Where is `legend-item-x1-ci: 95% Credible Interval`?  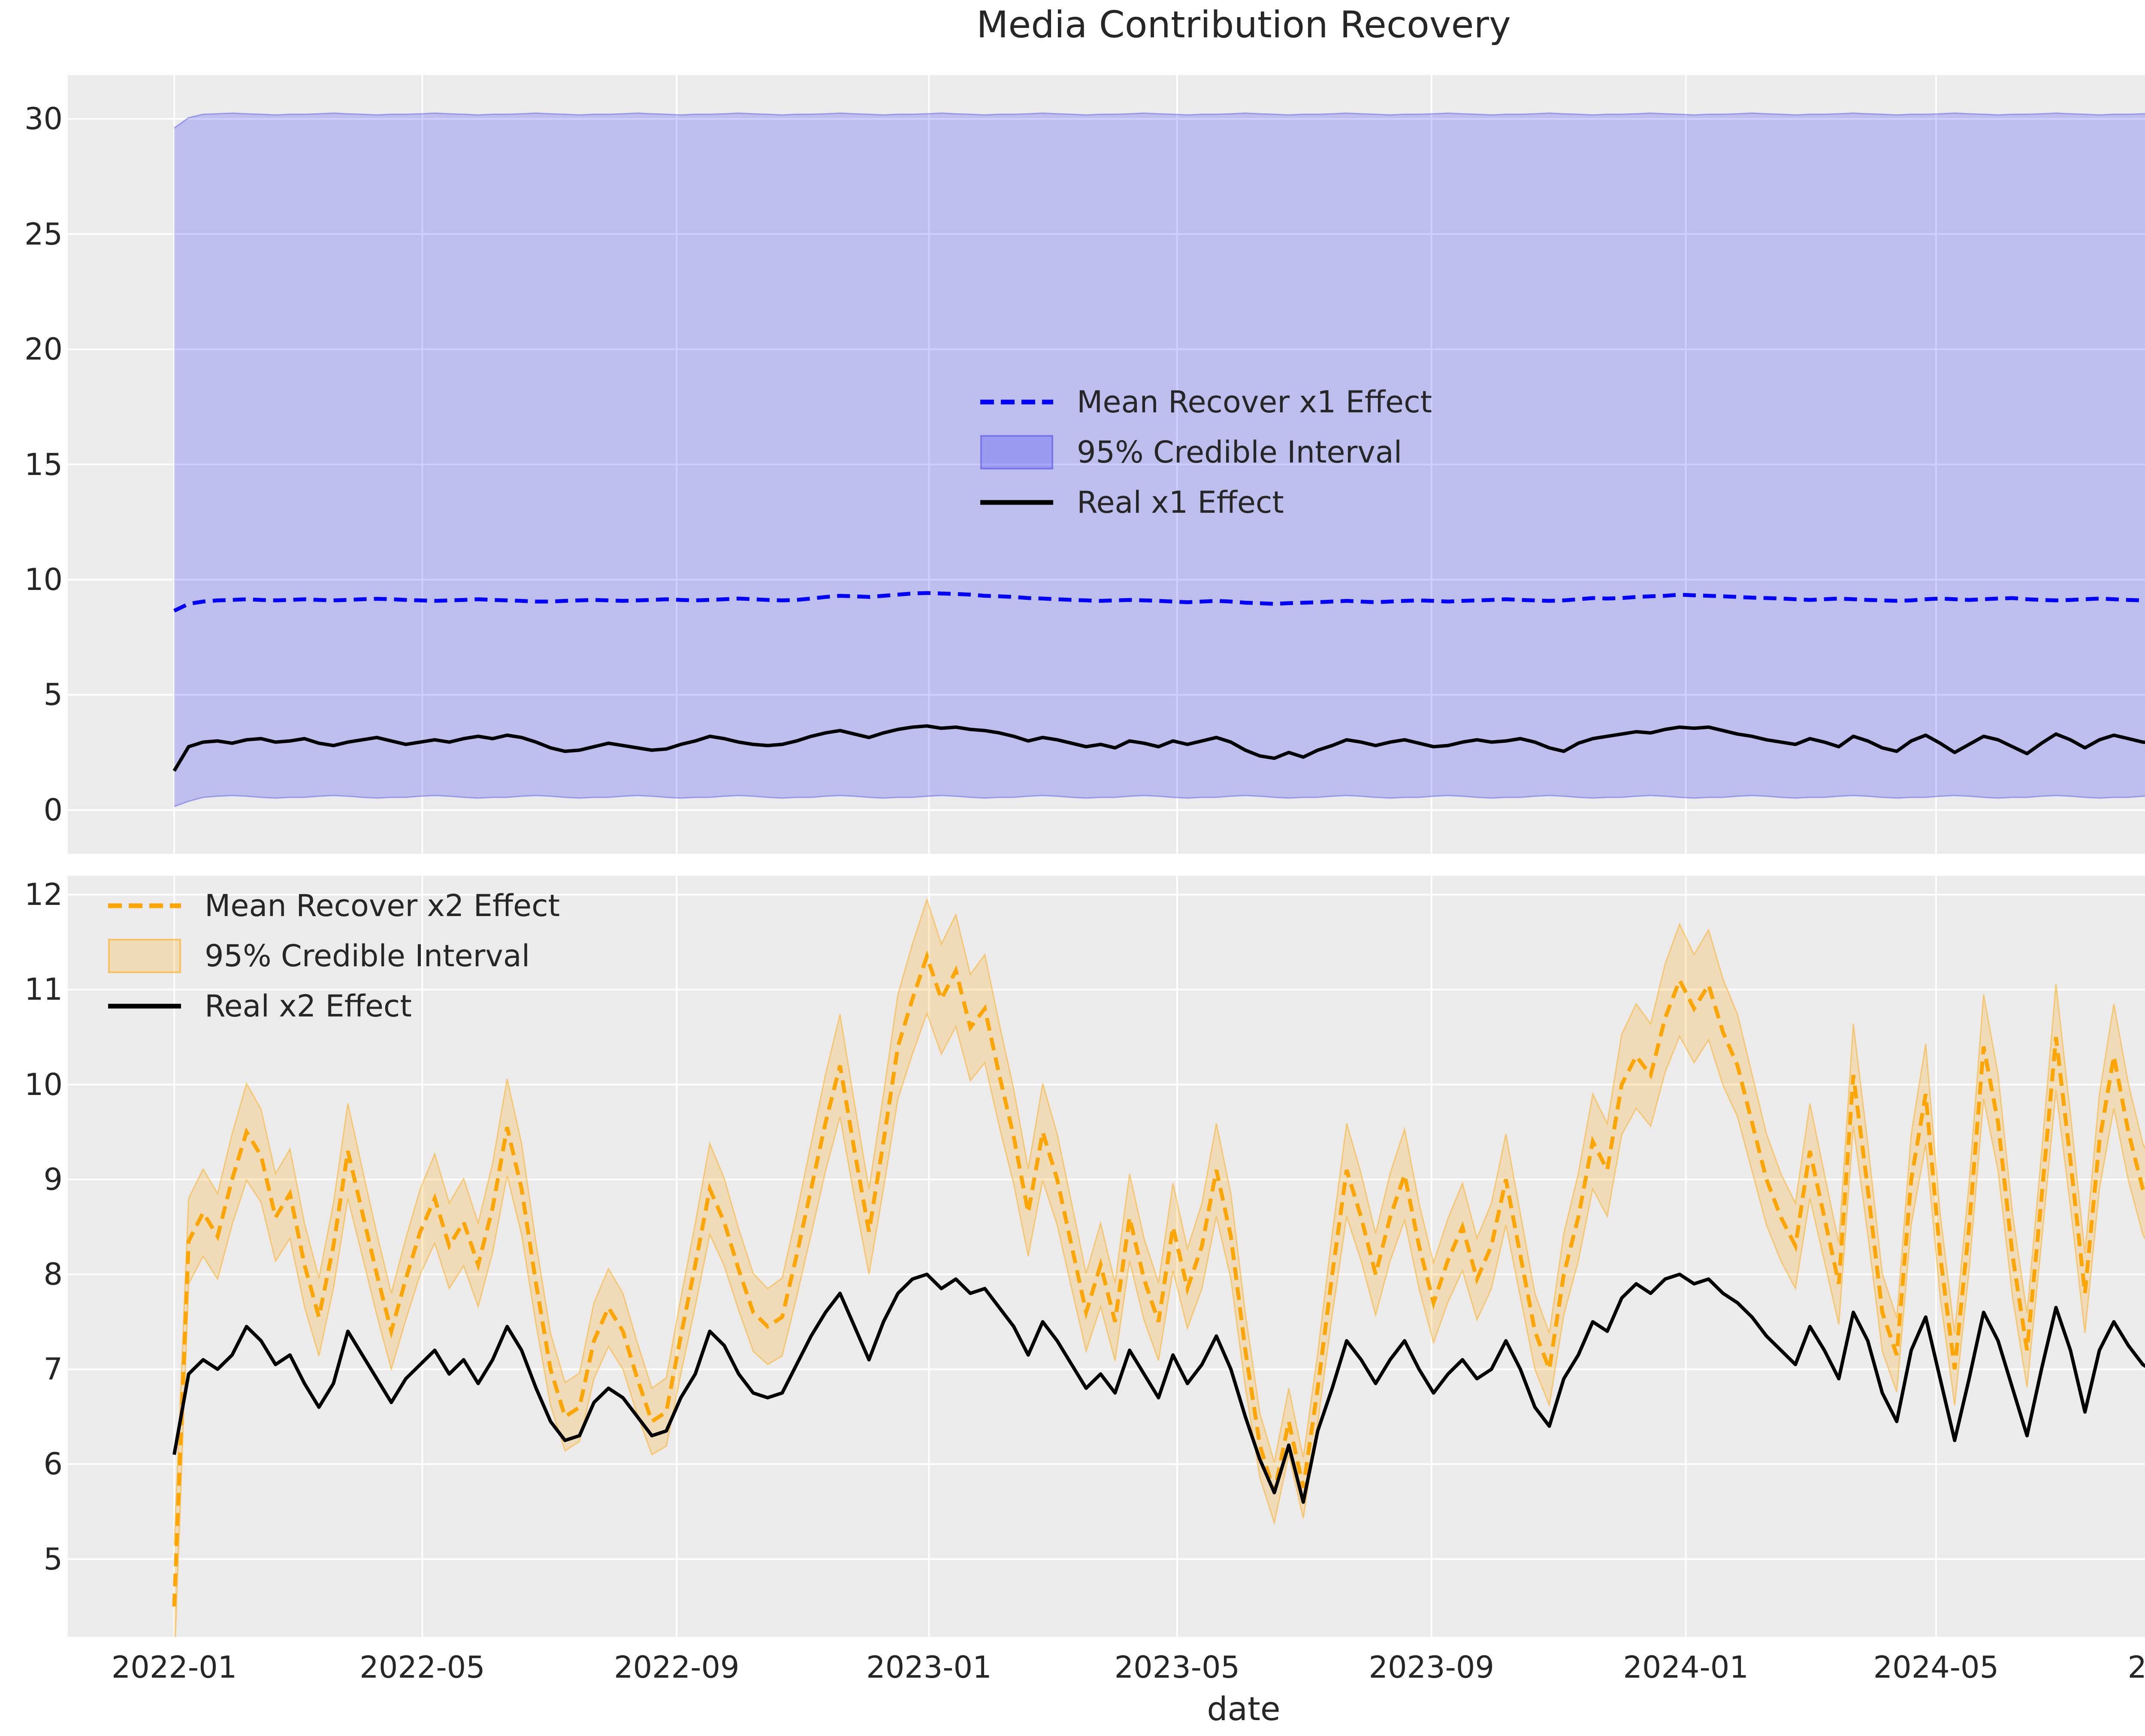
legend-item-x1-ci: 95% Credible Interval is located at coordinates (1206, 452).